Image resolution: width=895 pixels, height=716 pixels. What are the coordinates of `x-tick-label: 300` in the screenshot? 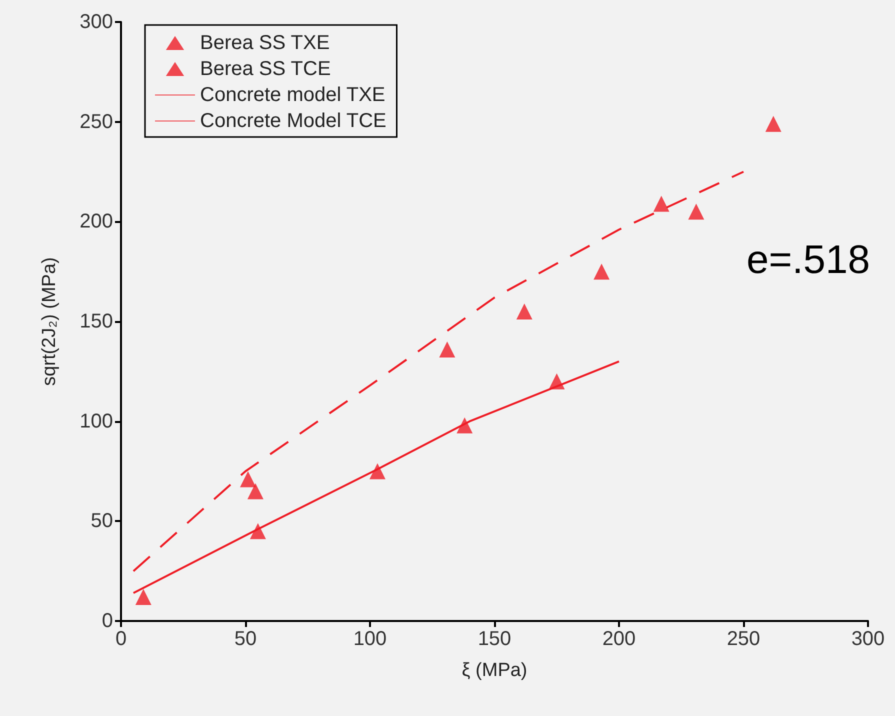 It's located at (868, 639).